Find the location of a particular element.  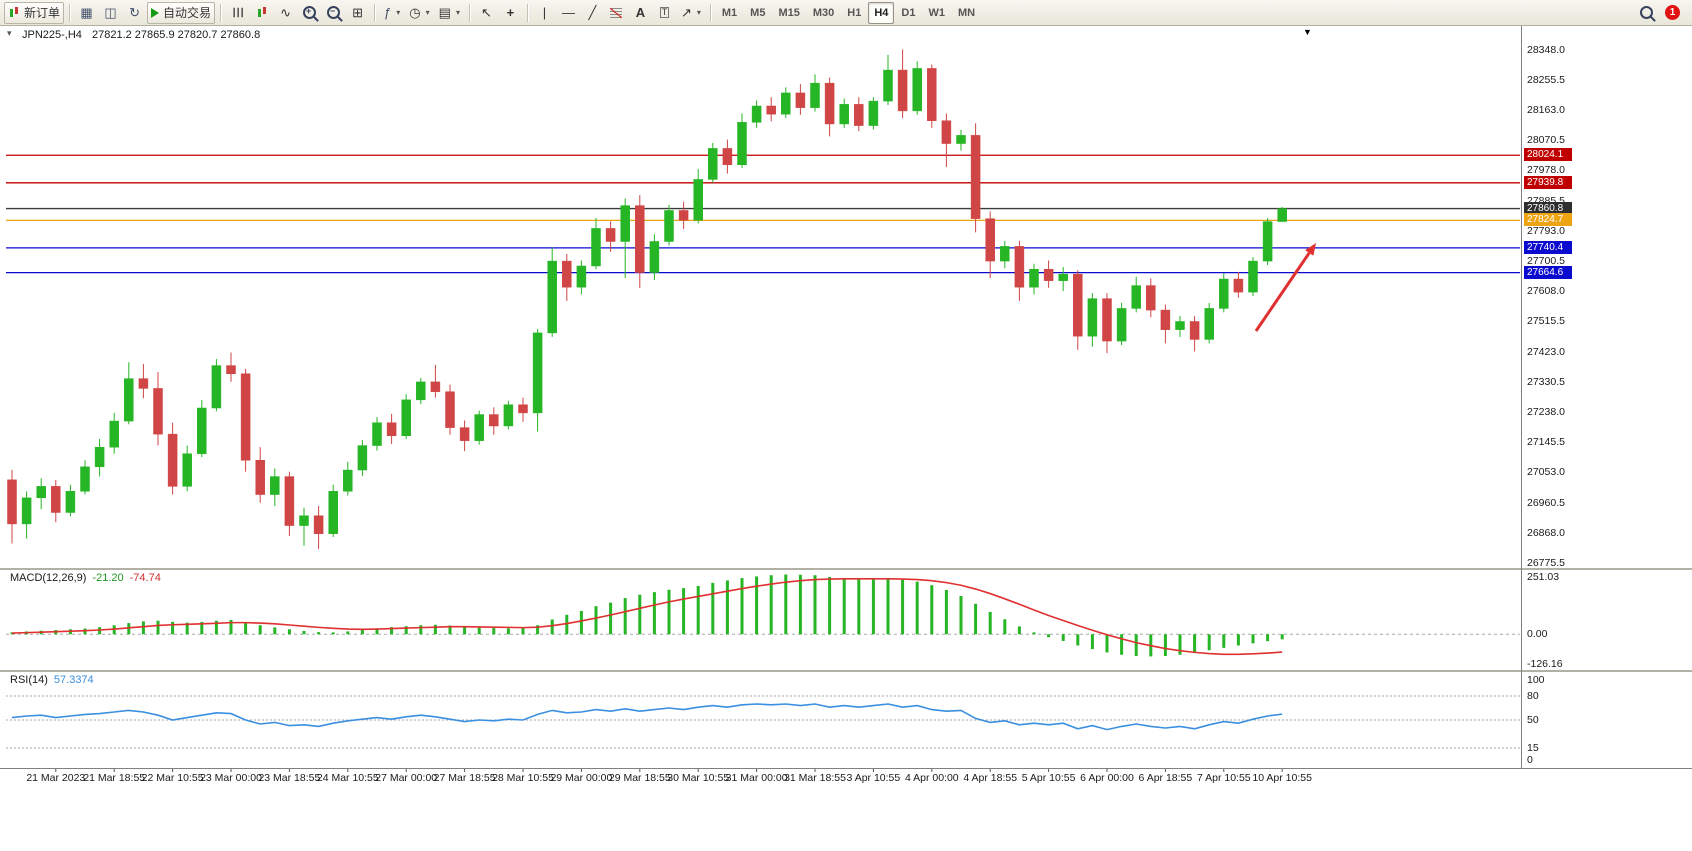

fibonacci-icon is located at coordinates (616, 12).